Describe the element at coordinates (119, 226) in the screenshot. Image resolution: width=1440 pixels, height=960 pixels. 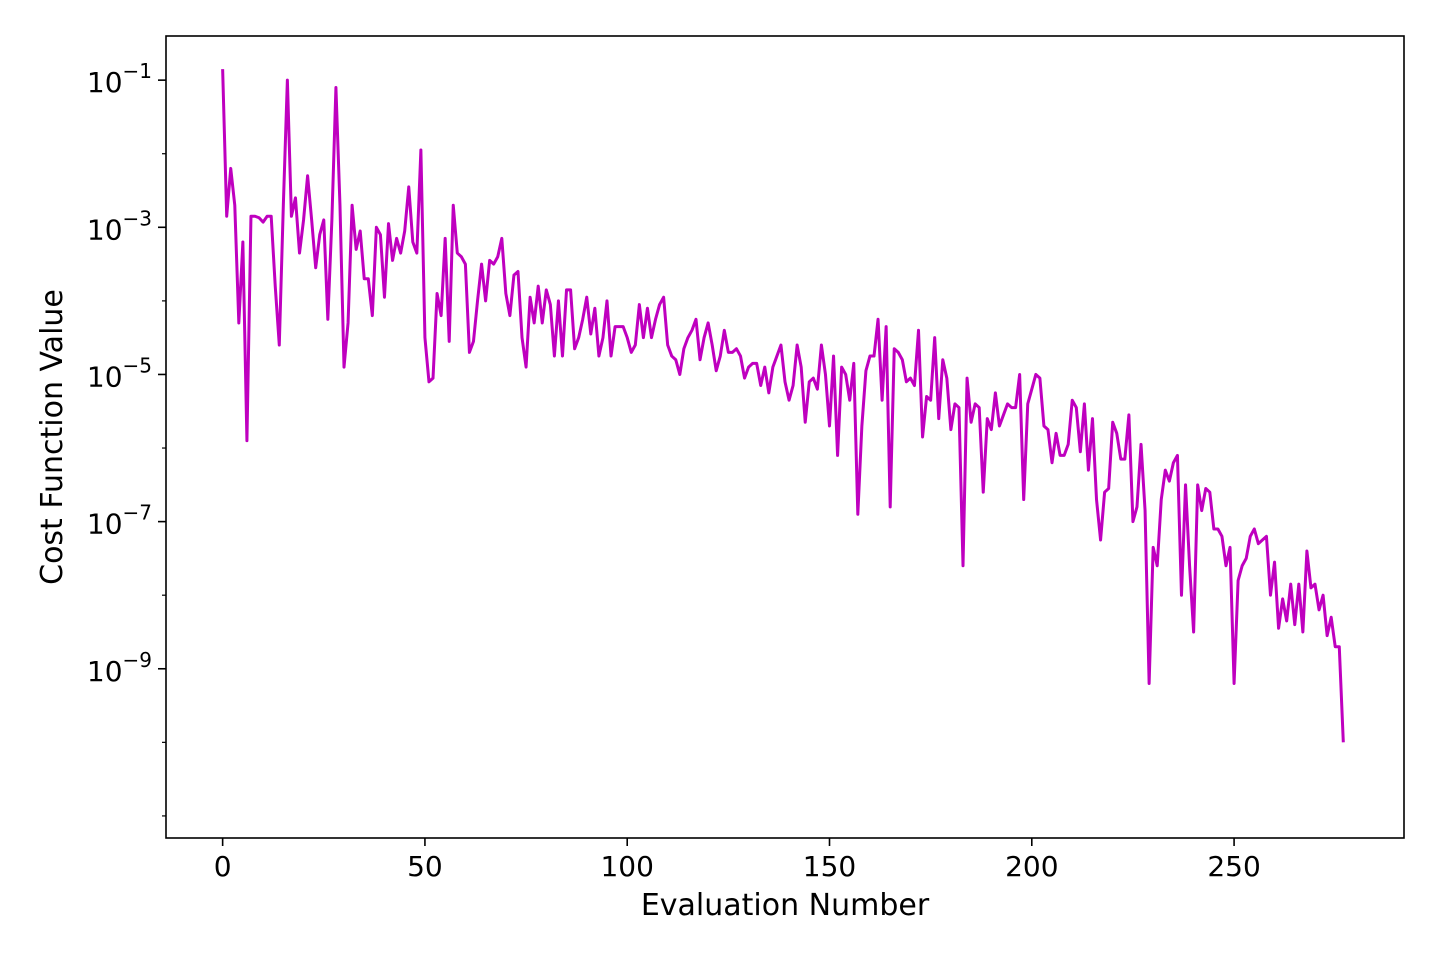
I see `y-tick-label: 10⁻³` at that location.